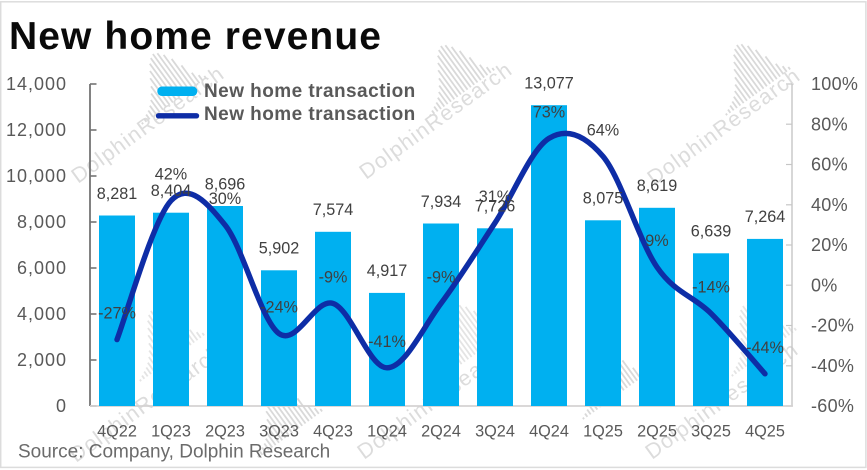 This screenshot has height=470, width=867. I want to click on svg-text: 4Q24, so click(549, 432).